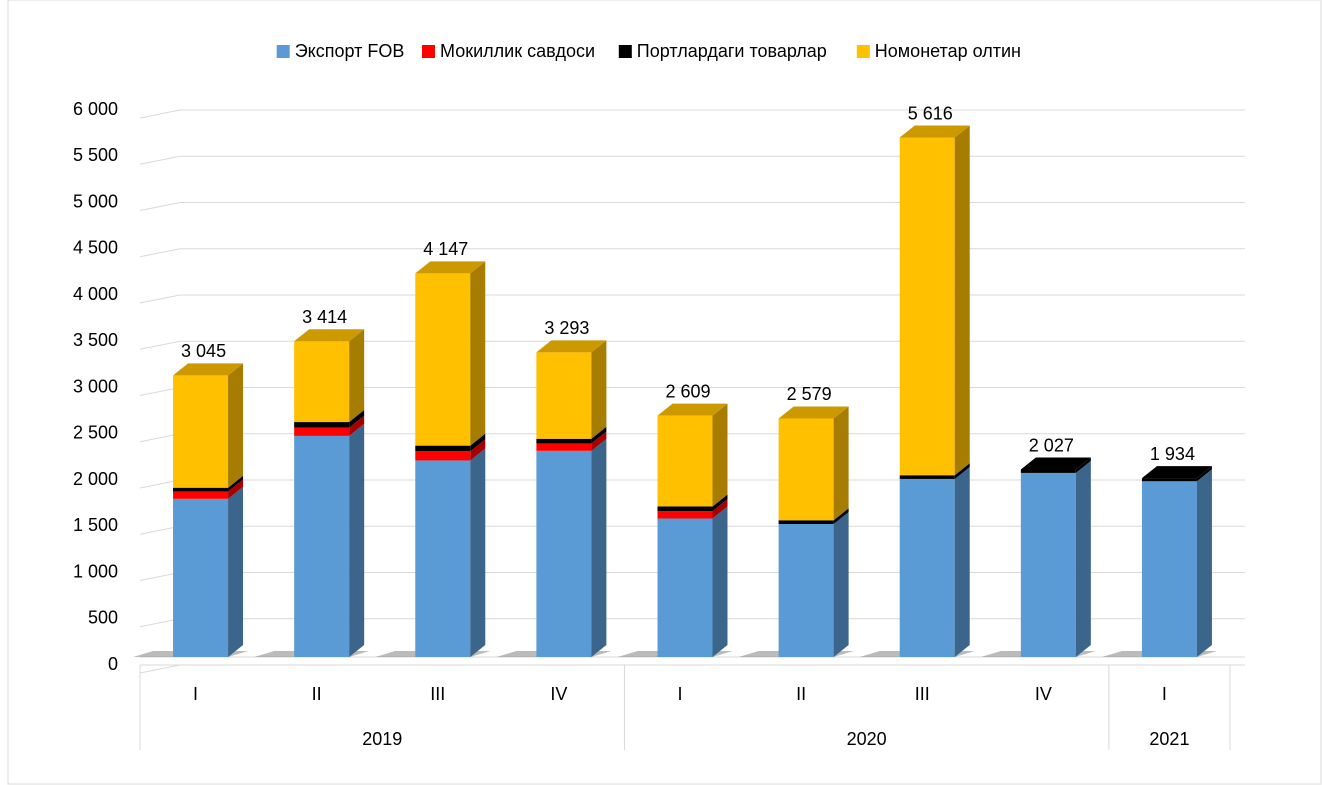 Image resolution: width=1322 pixels, height=785 pixels. Describe the element at coordinates (113, 664) in the screenshot. I see `y-tick-label: 0` at that location.